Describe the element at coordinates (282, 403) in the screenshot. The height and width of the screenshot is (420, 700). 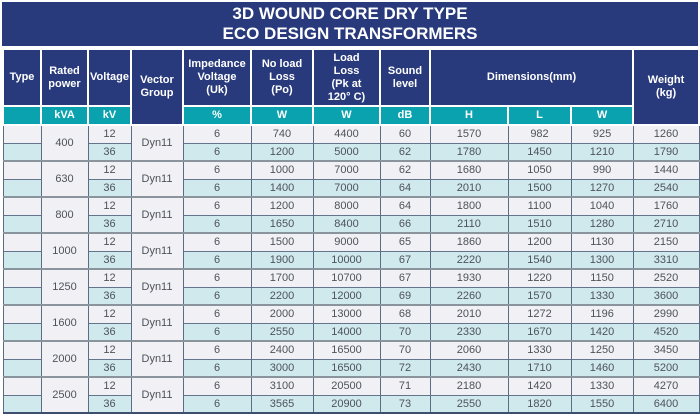
I see `cell-no-load-loss: 3565` at that location.